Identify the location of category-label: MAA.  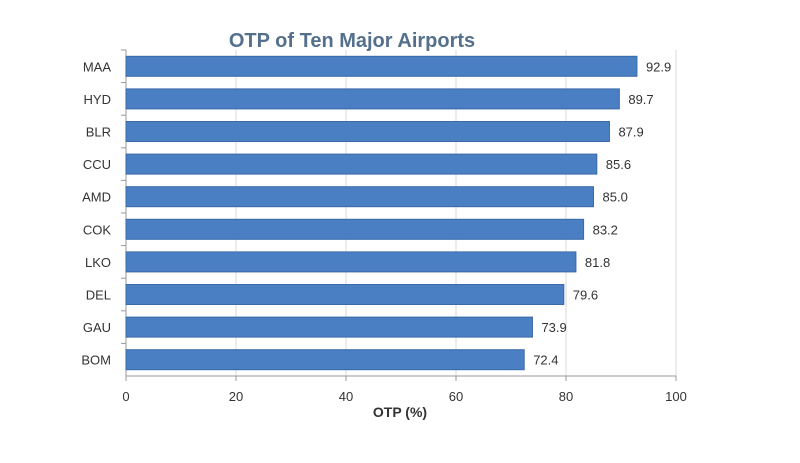
(97, 66).